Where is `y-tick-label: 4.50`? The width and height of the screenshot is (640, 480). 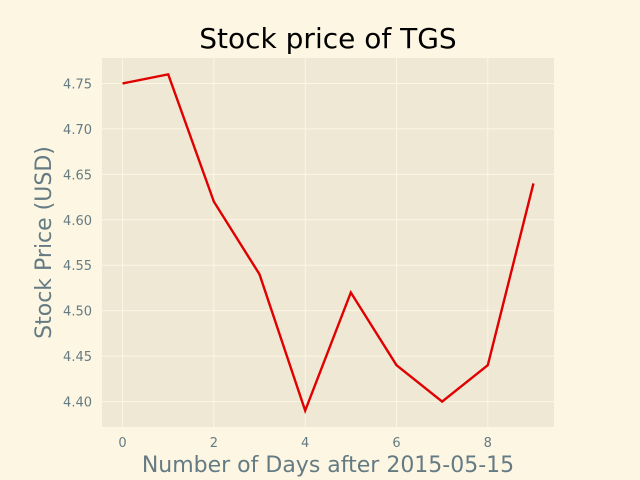
y-tick-label: 4.50 is located at coordinates (77, 312).